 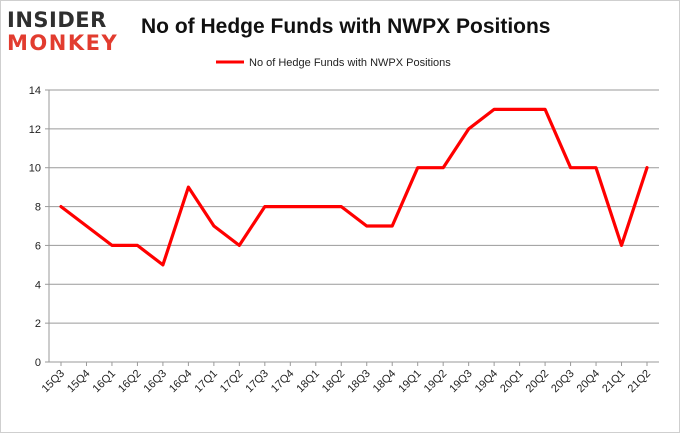 What do you see at coordinates (614, 382) in the screenshot?
I see `x-tick-label: 21Q1` at bounding box center [614, 382].